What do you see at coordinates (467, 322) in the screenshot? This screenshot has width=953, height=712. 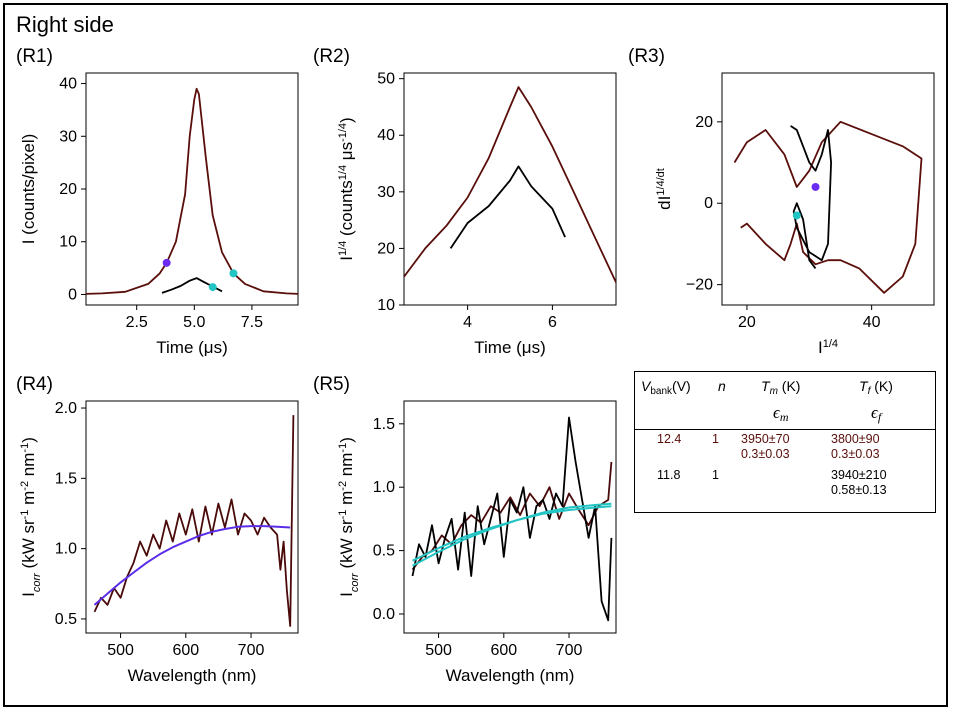 I see `x-tick-label: 4` at bounding box center [467, 322].